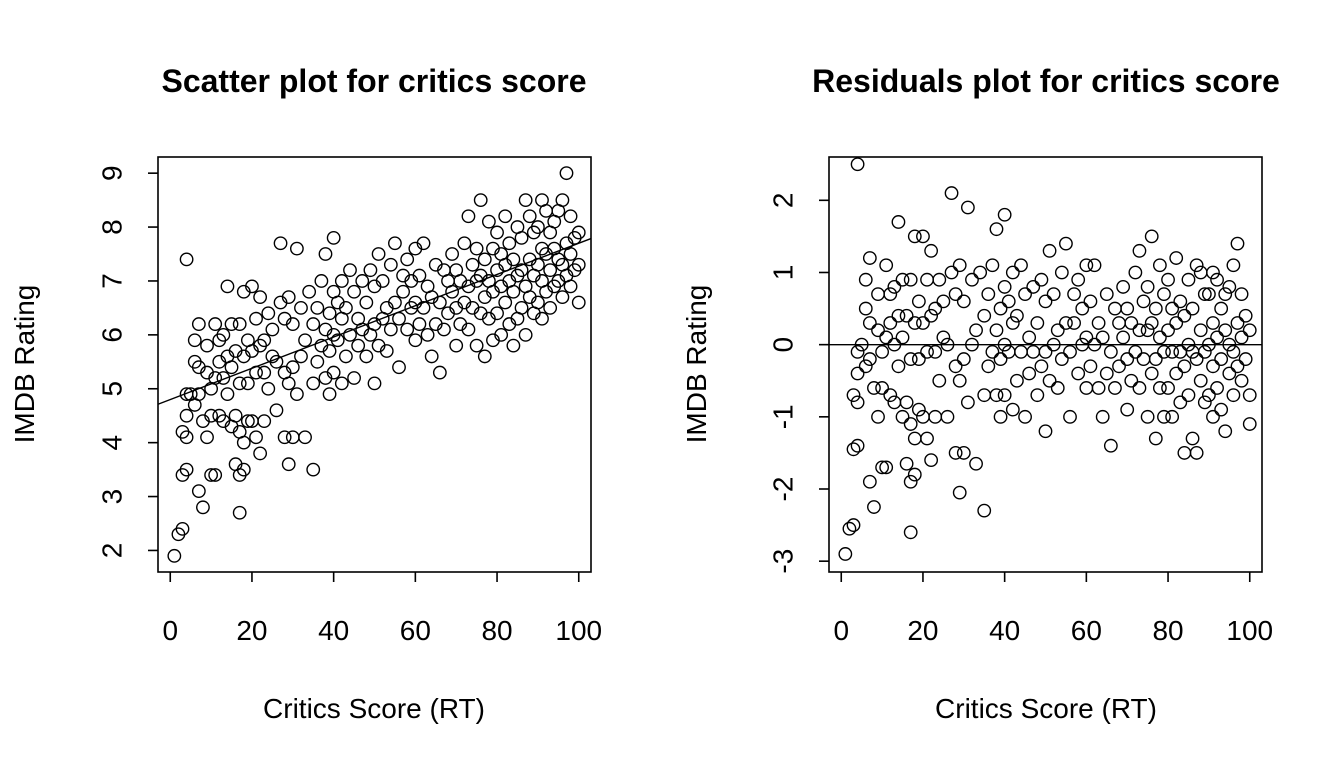 Image resolution: width=1344 pixels, height=768 pixels. I want to click on x-tick-label: 60, so click(1086, 630).